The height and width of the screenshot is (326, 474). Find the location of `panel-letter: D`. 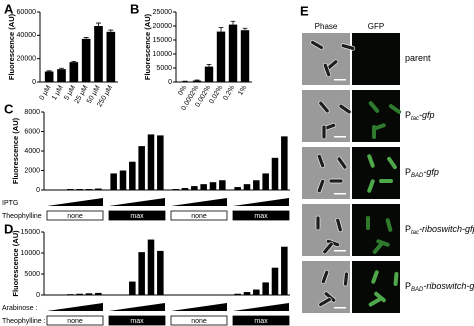

panel-letter: D is located at coordinates (8, 228).